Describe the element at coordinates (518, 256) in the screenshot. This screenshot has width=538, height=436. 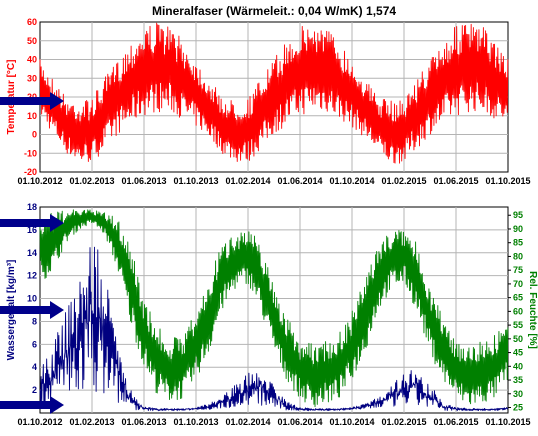
I see `y2-tick-label: 80` at that location.